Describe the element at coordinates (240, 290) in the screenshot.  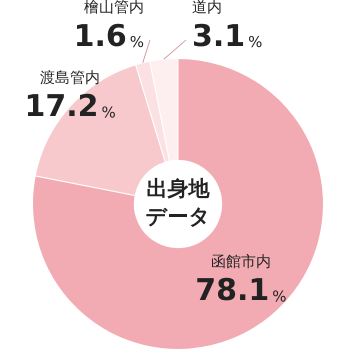
I see `data-label: 78.1%` at that location.